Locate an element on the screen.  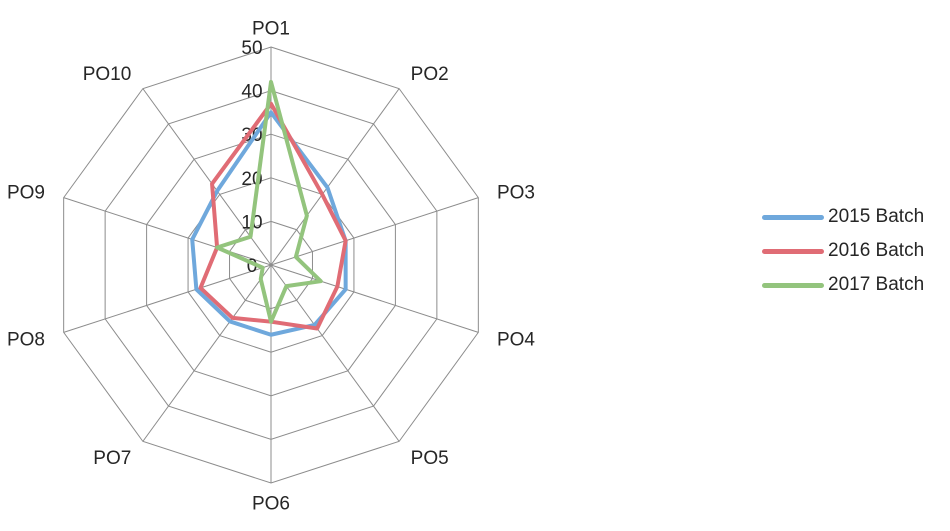
r-tick-label-40: 40 is located at coordinates (251, 92).